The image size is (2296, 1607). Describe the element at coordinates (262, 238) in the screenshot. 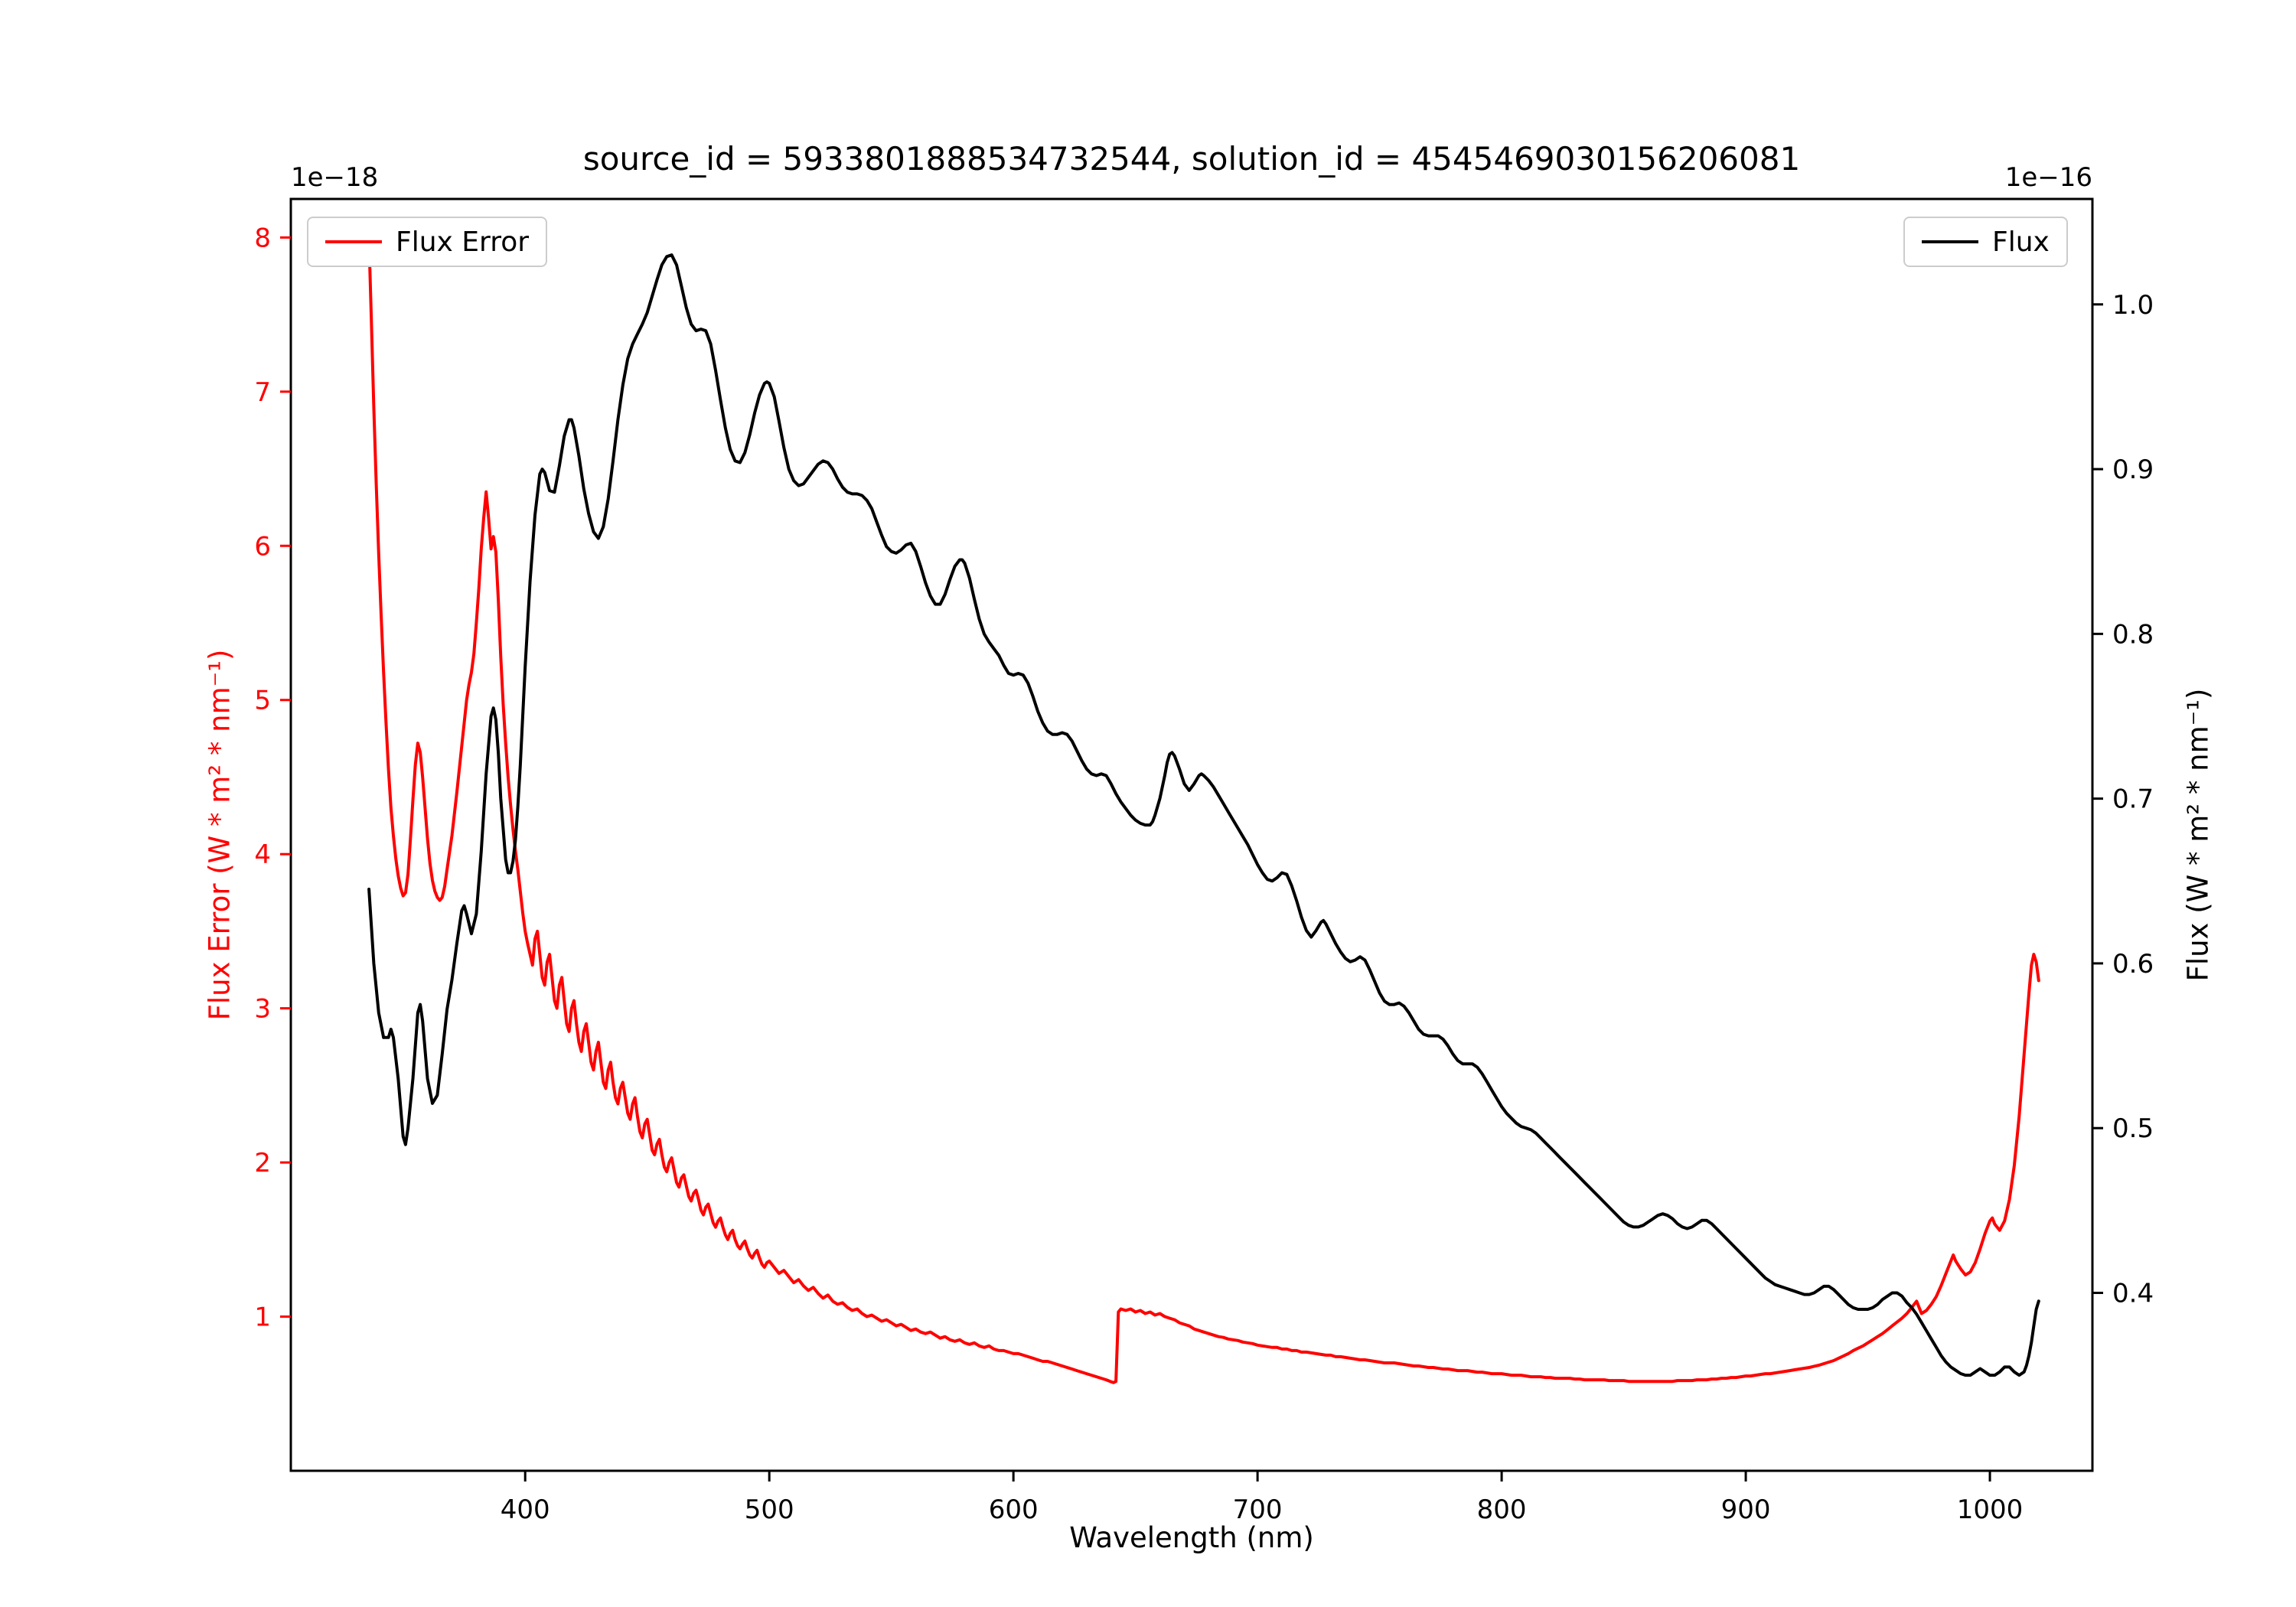

I see `left-y-tick-label: 8` at that location.